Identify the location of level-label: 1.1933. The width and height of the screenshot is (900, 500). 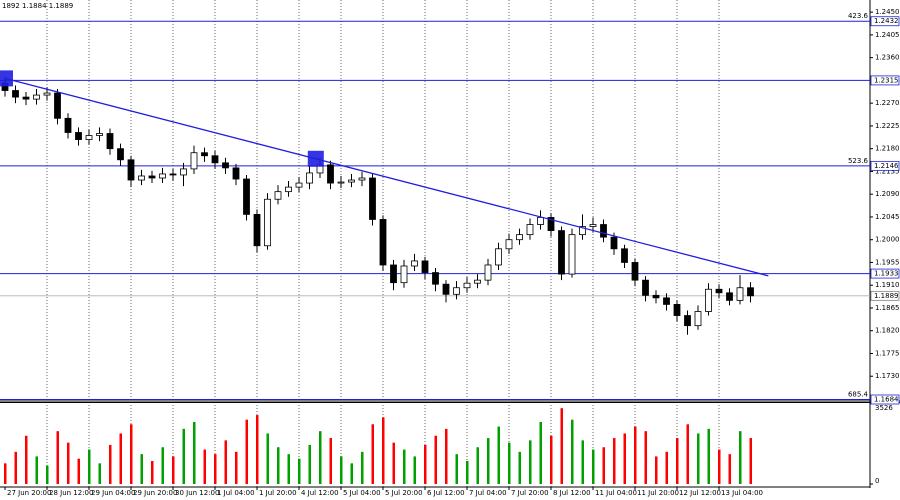
(886, 274).